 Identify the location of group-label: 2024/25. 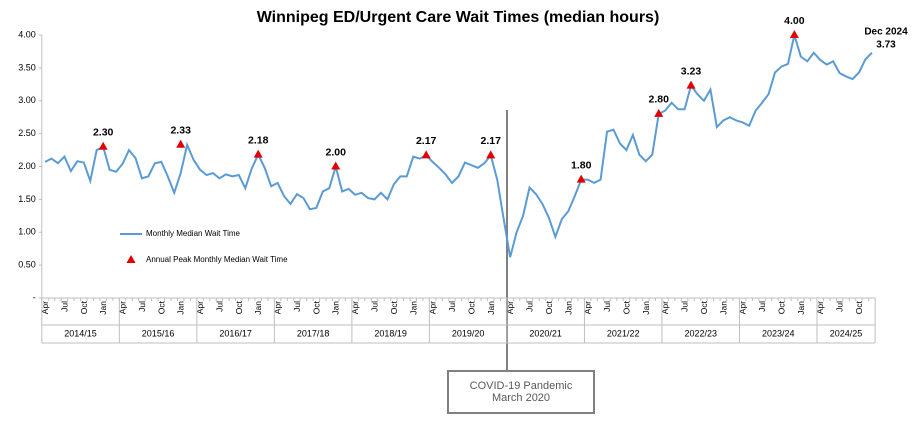
(846, 333).